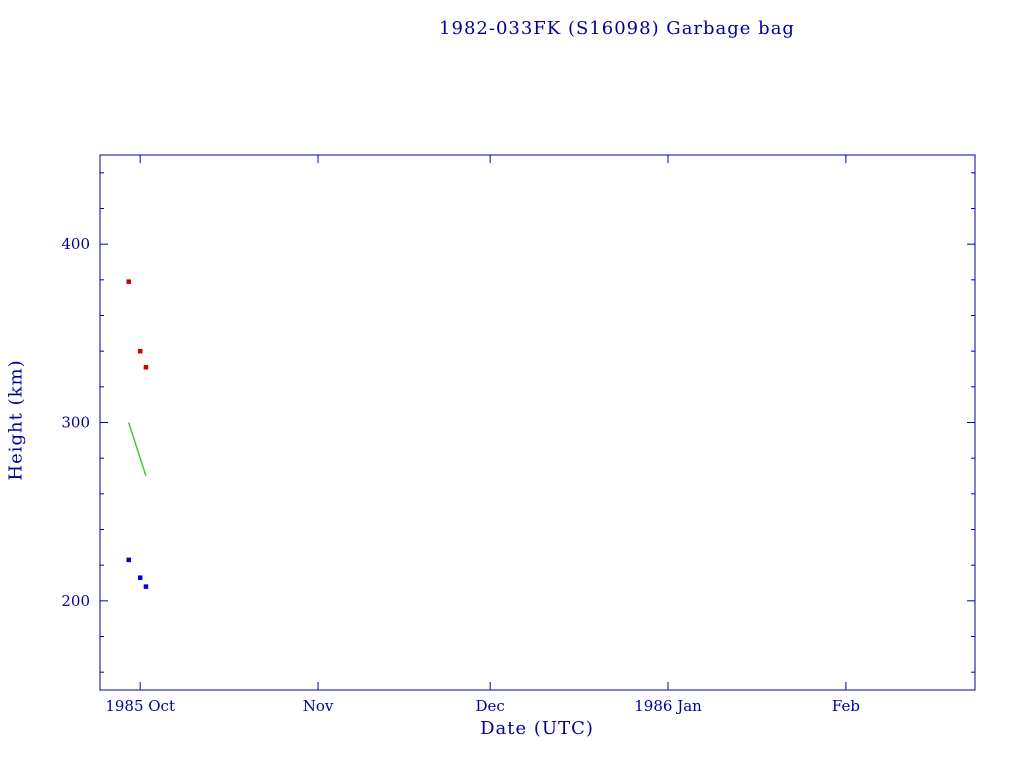 This screenshot has height=768, width=1024. I want to click on x-tick-label: Nov, so click(318, 706).